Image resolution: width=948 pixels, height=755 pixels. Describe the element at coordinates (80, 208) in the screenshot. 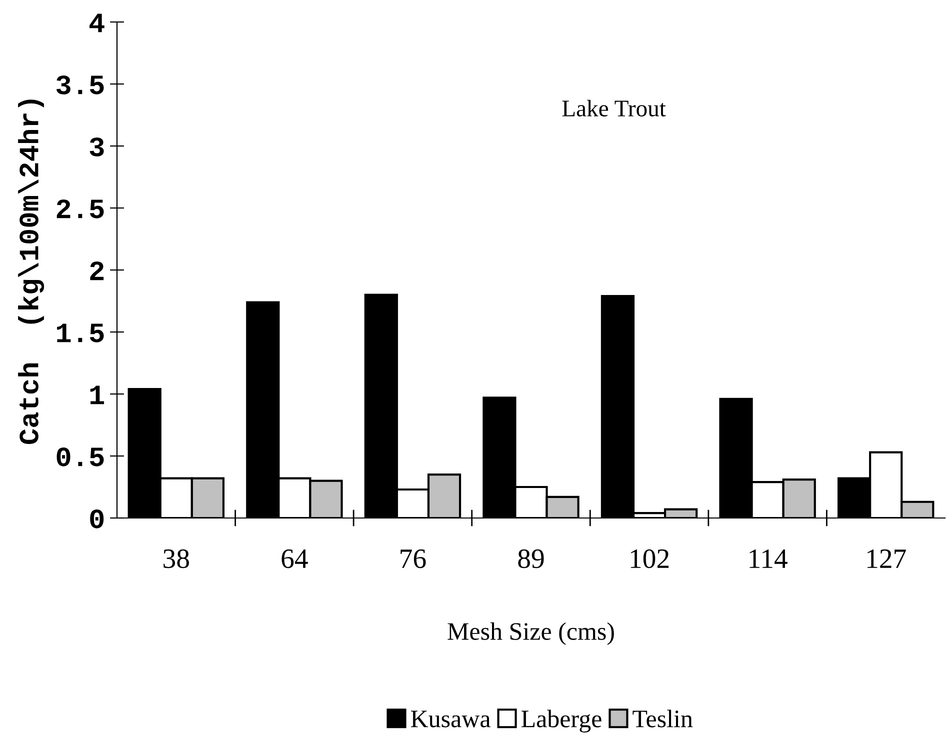

I see `y-tick-label: 2.5` at that location.